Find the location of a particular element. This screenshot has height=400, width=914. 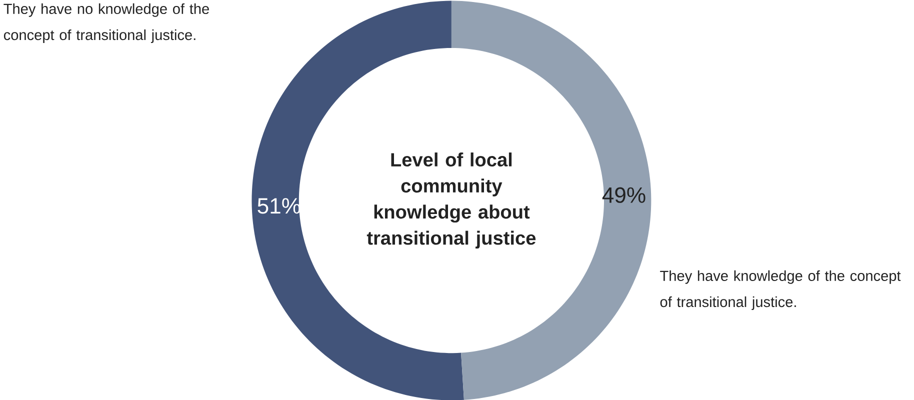

slice-label: They have no knowledge of the concept of transitional justice. is located at coordinates (106, 23).